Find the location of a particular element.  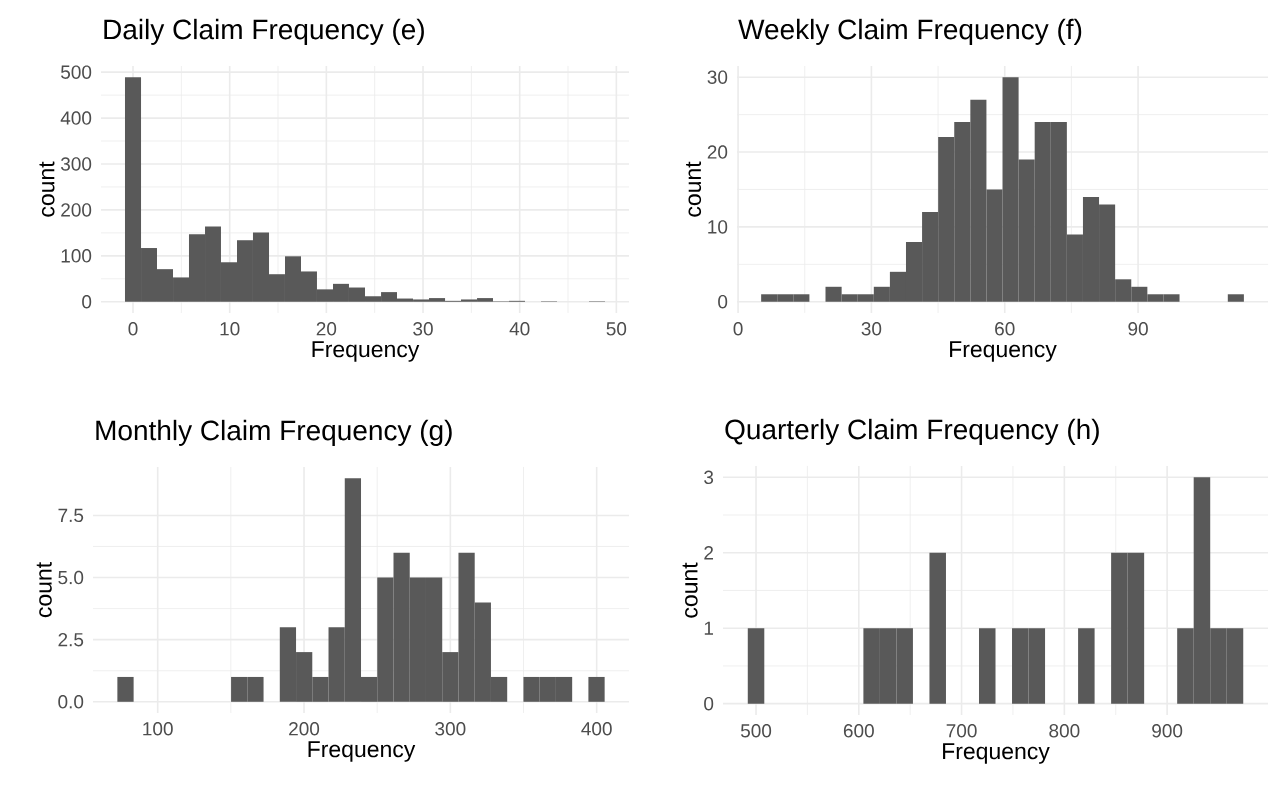

x-tick-label: 90 is located at coordinates (1138, 329).